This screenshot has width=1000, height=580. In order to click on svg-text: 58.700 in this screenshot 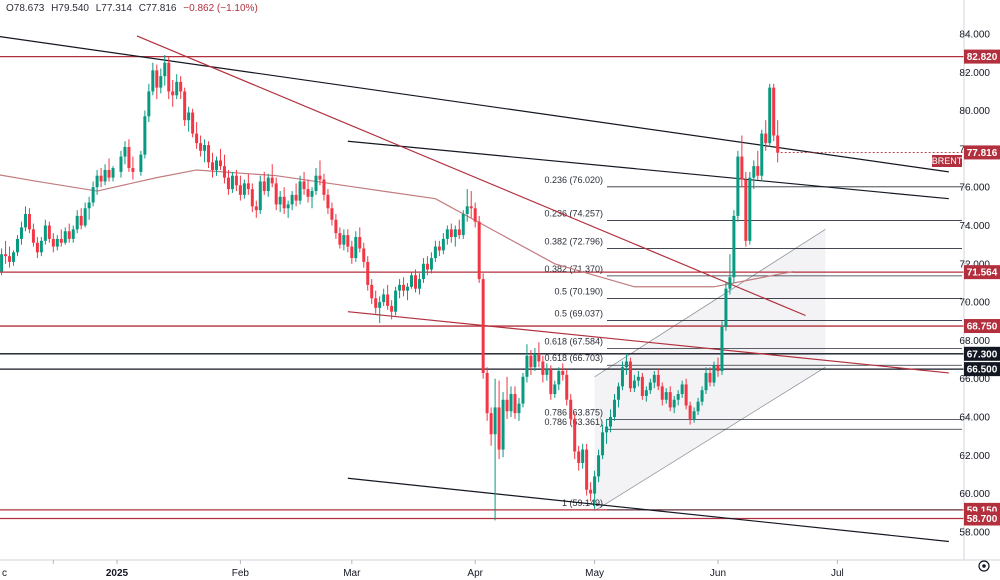, I will do `click(982, 519)`.